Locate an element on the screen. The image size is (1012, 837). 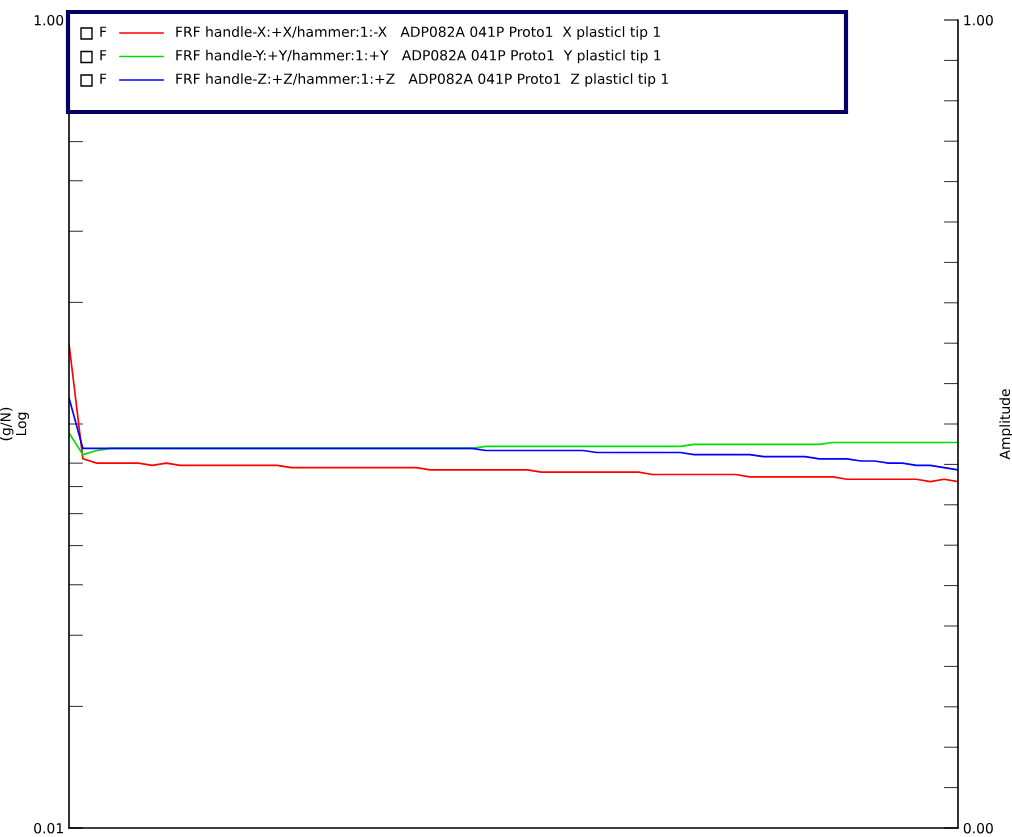
legend-label: FRF handle-Y:+Y/hammer:1:+Y ADP082A 041P Proto1 Y plasticl tip 1 is located at coordinates (418, 56).